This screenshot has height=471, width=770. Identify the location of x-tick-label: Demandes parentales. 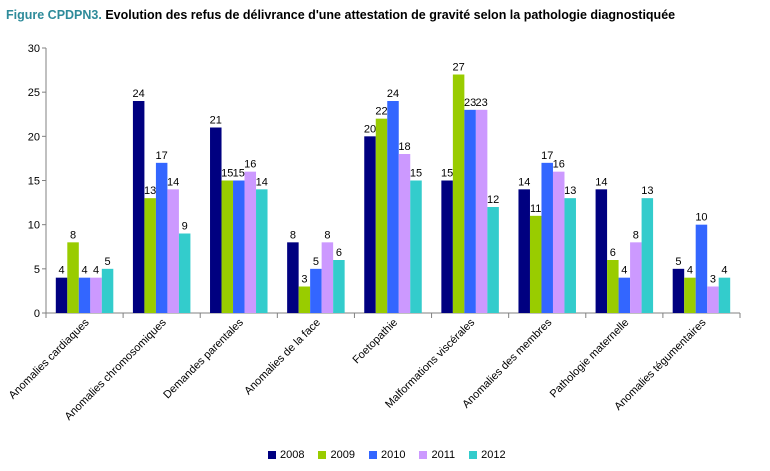
(203, 358).